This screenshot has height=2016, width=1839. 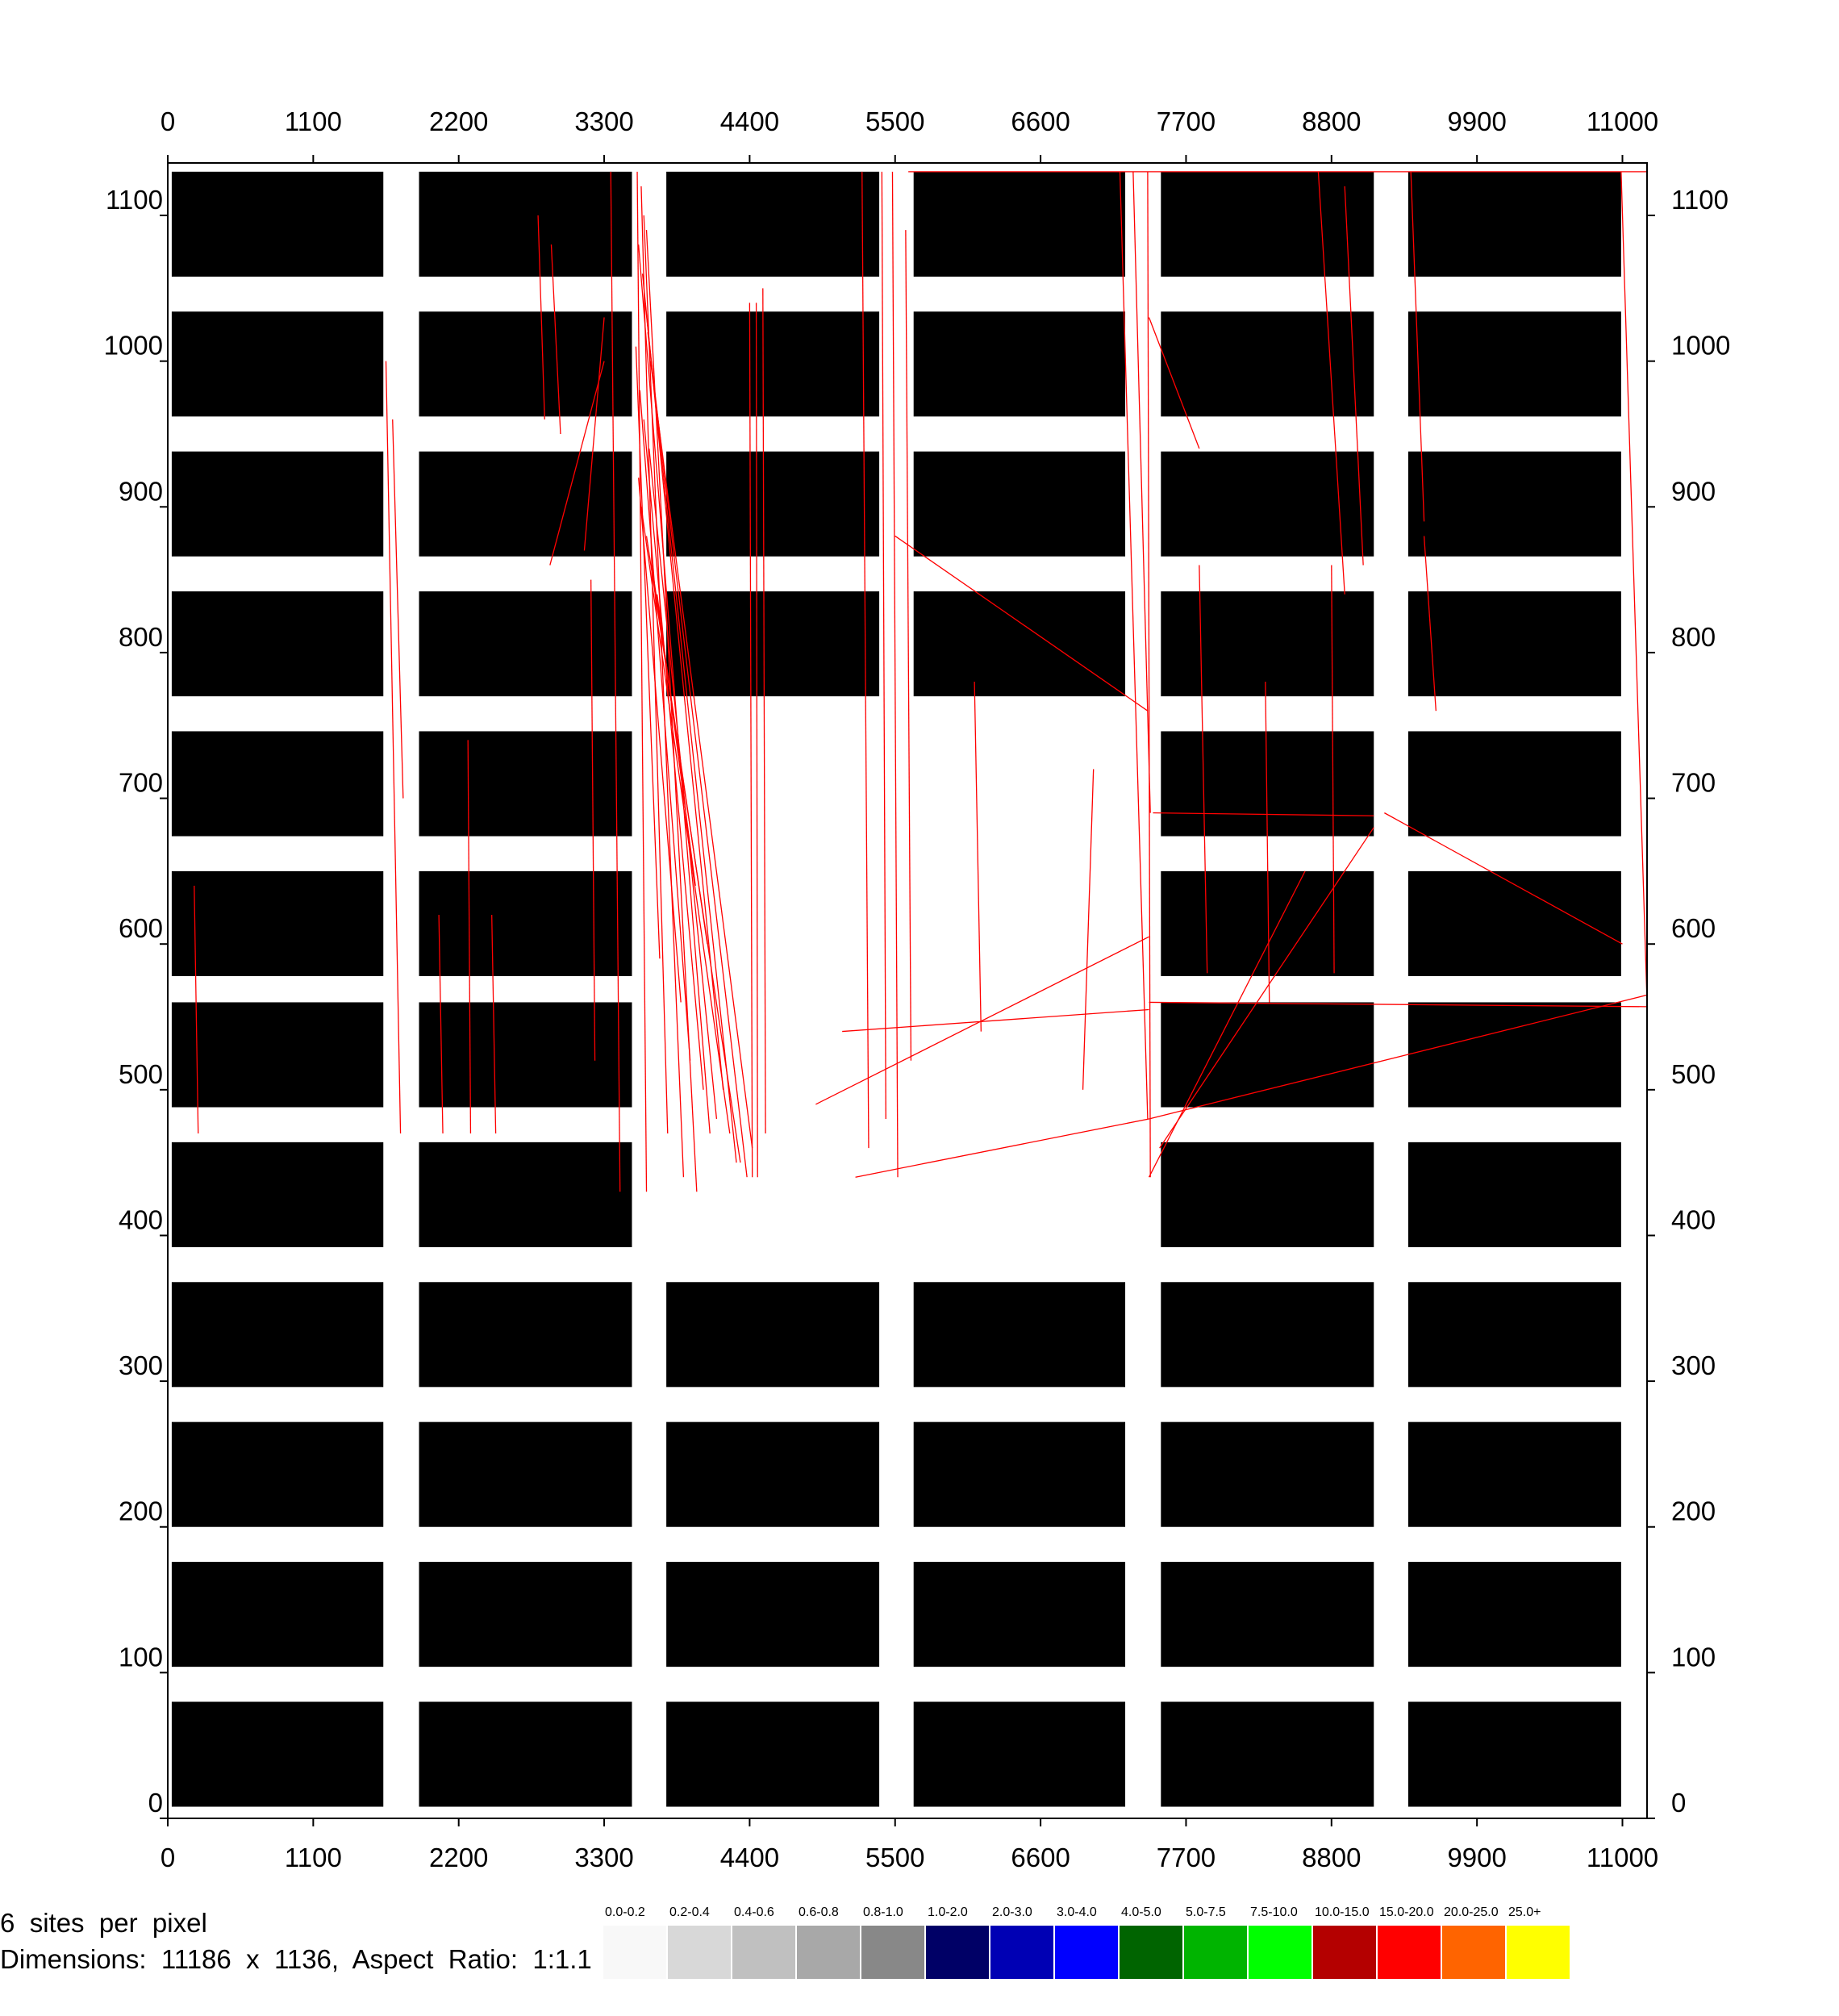 What do you see at coordinates (313, 1857) in the screenshot?
I see `x-tick-label-bottom: 1100` at bounding box center [313, 1857].